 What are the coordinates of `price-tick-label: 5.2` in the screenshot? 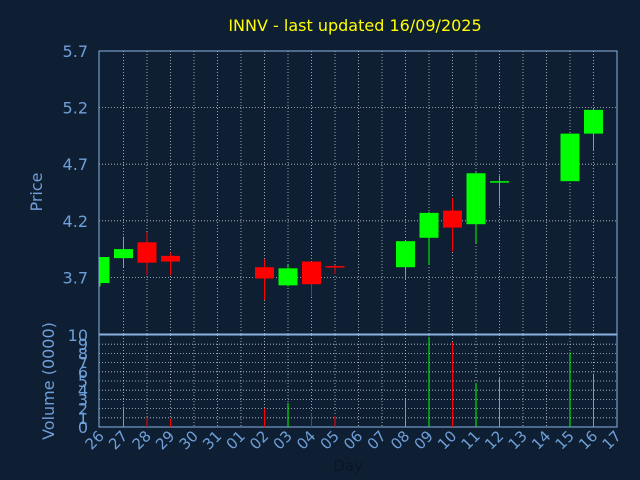 It's located at (75, 108).